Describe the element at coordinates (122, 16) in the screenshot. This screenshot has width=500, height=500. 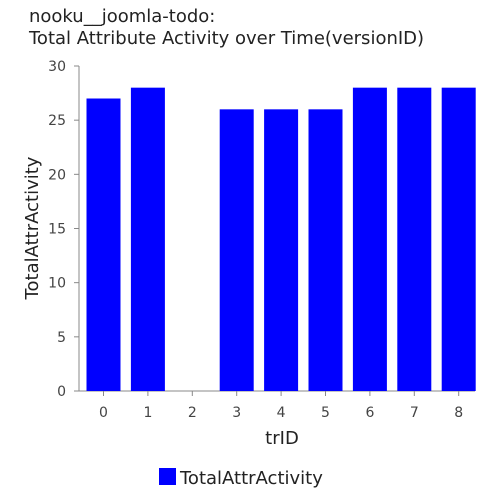
I see `chart-title-line-1: nooku__joomla-todo:` at that location.